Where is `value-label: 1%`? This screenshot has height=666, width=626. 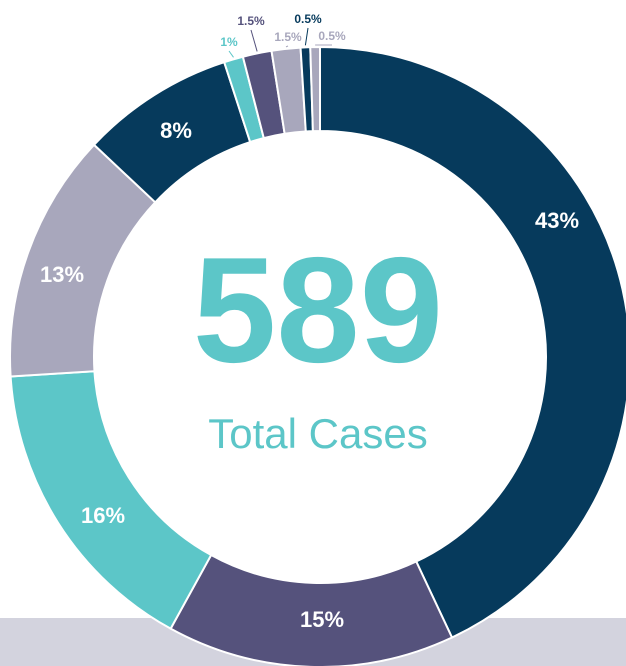 value-label: 1% is located at coordinates (229, 42).